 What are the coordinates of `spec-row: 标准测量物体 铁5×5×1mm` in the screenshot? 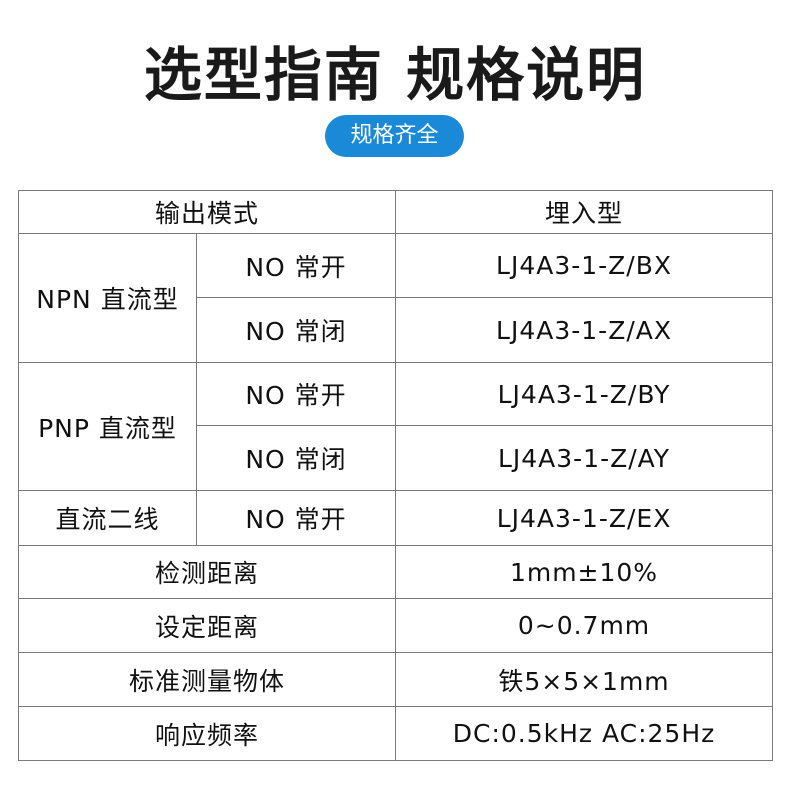 It's located at (395, 679).